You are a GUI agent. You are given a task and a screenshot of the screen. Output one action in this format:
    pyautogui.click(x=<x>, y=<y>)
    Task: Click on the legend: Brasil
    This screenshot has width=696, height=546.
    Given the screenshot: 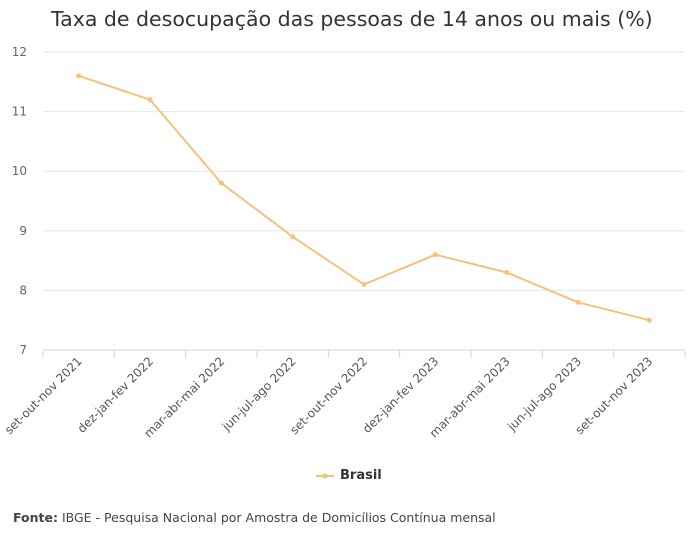 What is the action you would take?
    pyautogui.click(x=349, y=475)
    